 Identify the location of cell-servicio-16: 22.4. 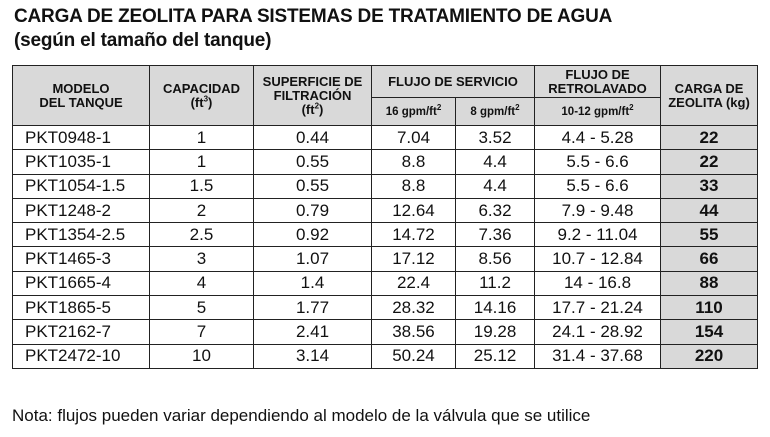
(413, 283).